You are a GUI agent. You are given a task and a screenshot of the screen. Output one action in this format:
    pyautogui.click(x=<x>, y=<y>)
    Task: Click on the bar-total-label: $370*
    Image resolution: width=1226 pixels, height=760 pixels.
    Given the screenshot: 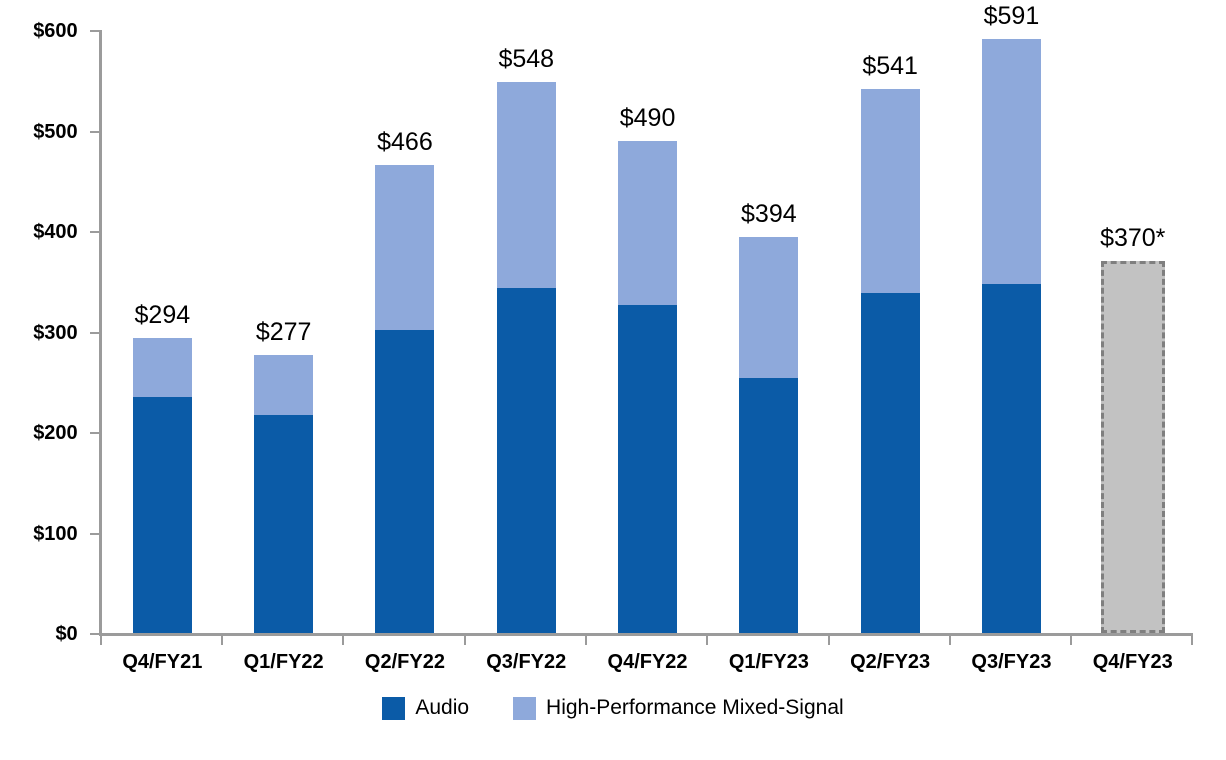 What is the action you would take?
    pyautogui.click(x=1133, y=238)
    